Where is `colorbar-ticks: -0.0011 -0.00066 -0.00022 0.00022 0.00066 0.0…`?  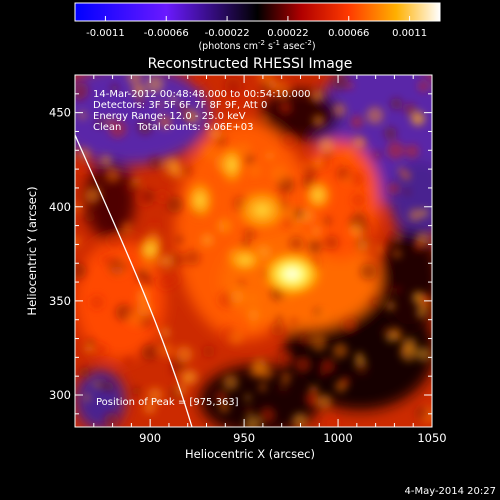 colorbar-ticks: -0.0011 -0.00066 -0.00022 0.00022 0.00066 0.0… is located at coordinates (256, 27).